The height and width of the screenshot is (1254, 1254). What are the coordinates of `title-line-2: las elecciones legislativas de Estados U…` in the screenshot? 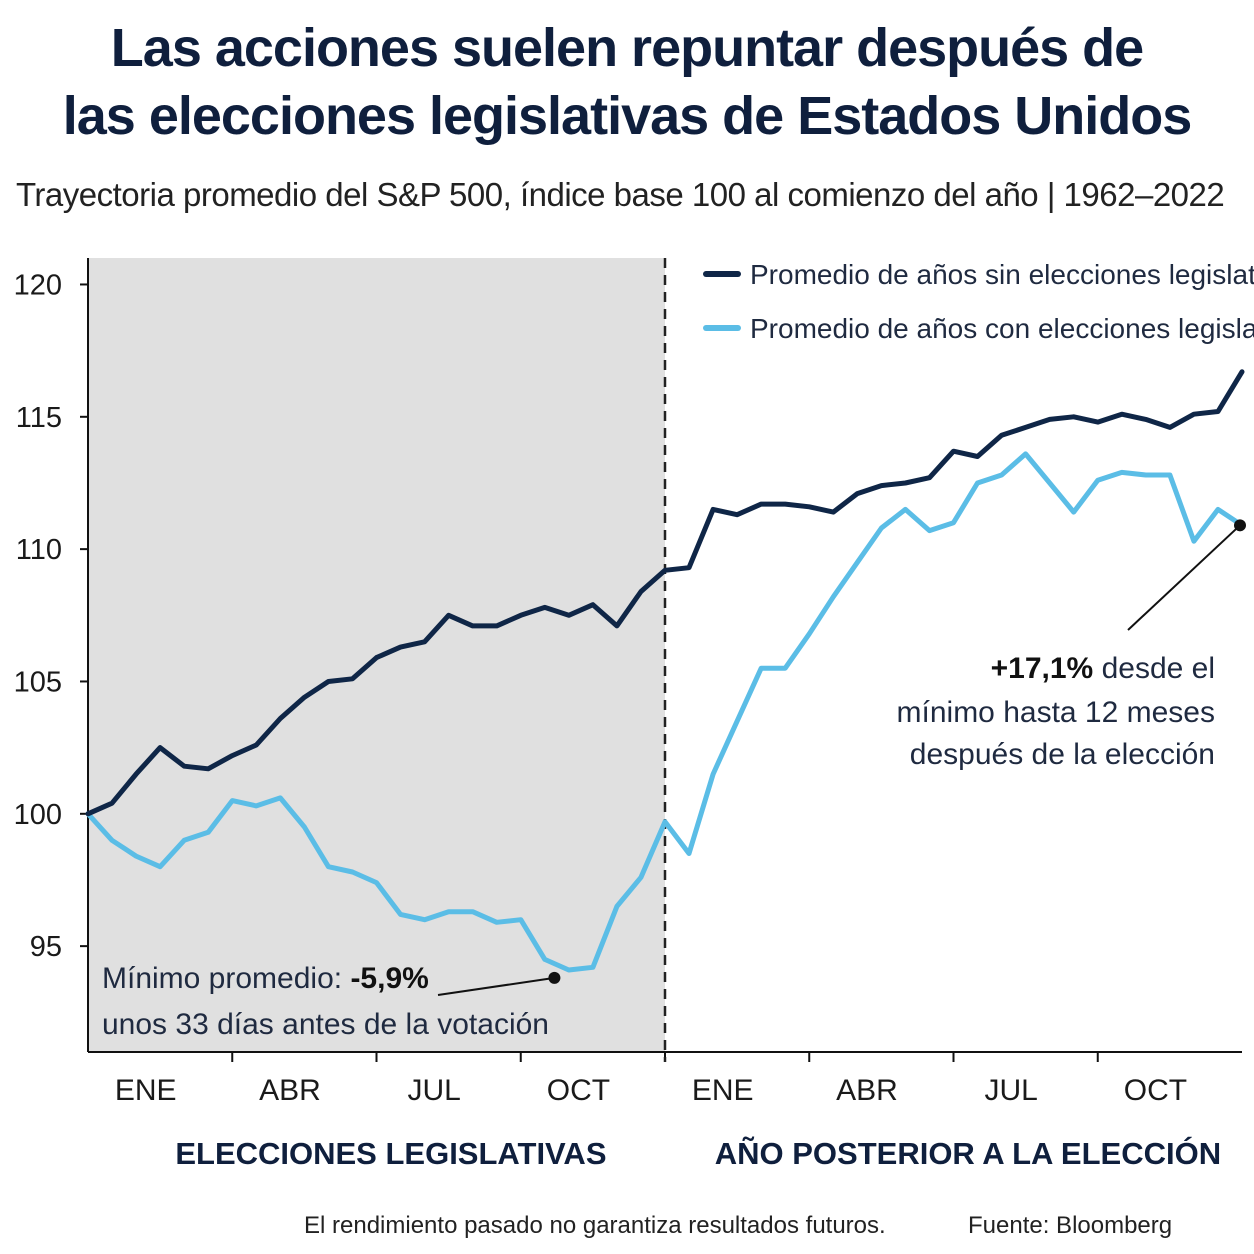 It's located at (627, 116).